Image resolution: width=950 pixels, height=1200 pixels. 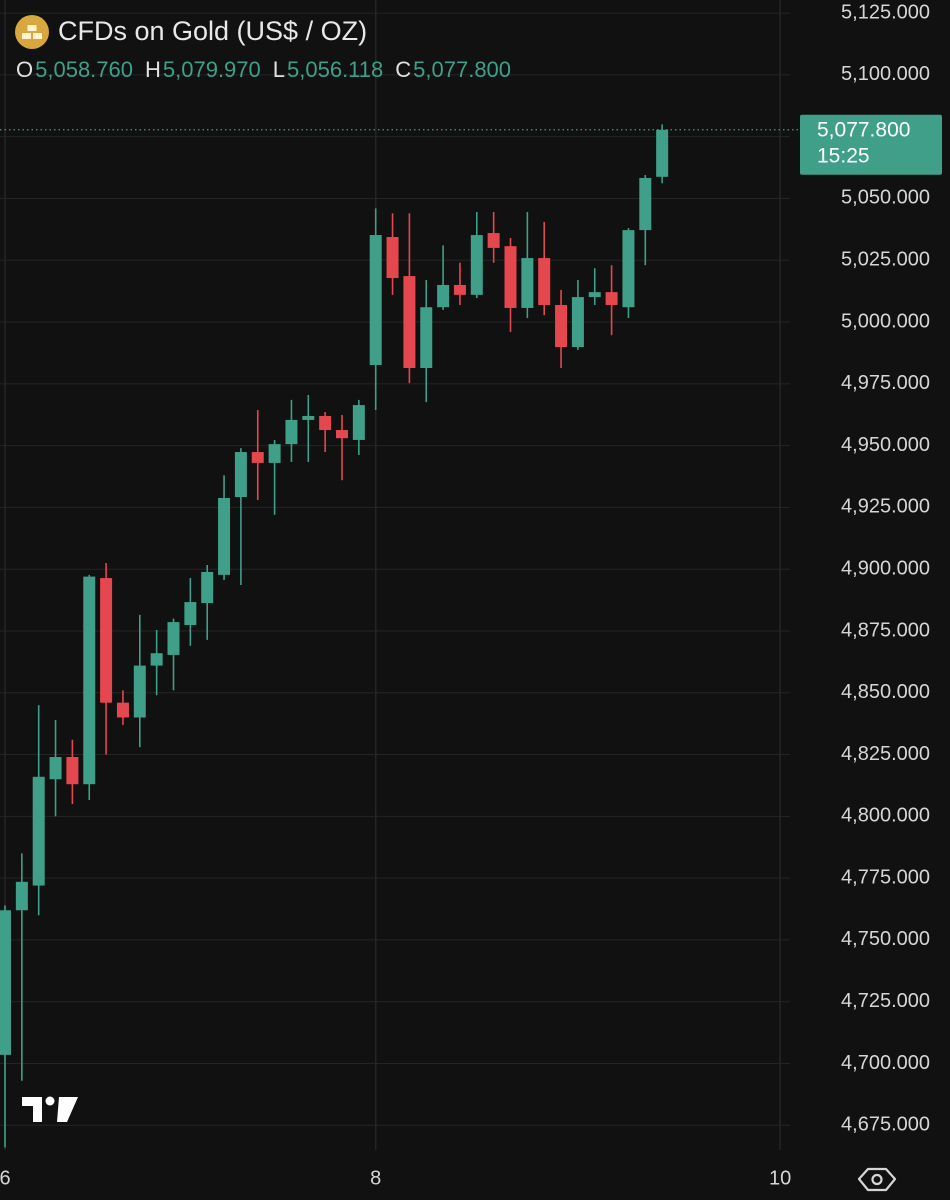 I want to click on y-tick-label: 4,900.000, so click(x=885, y=568).